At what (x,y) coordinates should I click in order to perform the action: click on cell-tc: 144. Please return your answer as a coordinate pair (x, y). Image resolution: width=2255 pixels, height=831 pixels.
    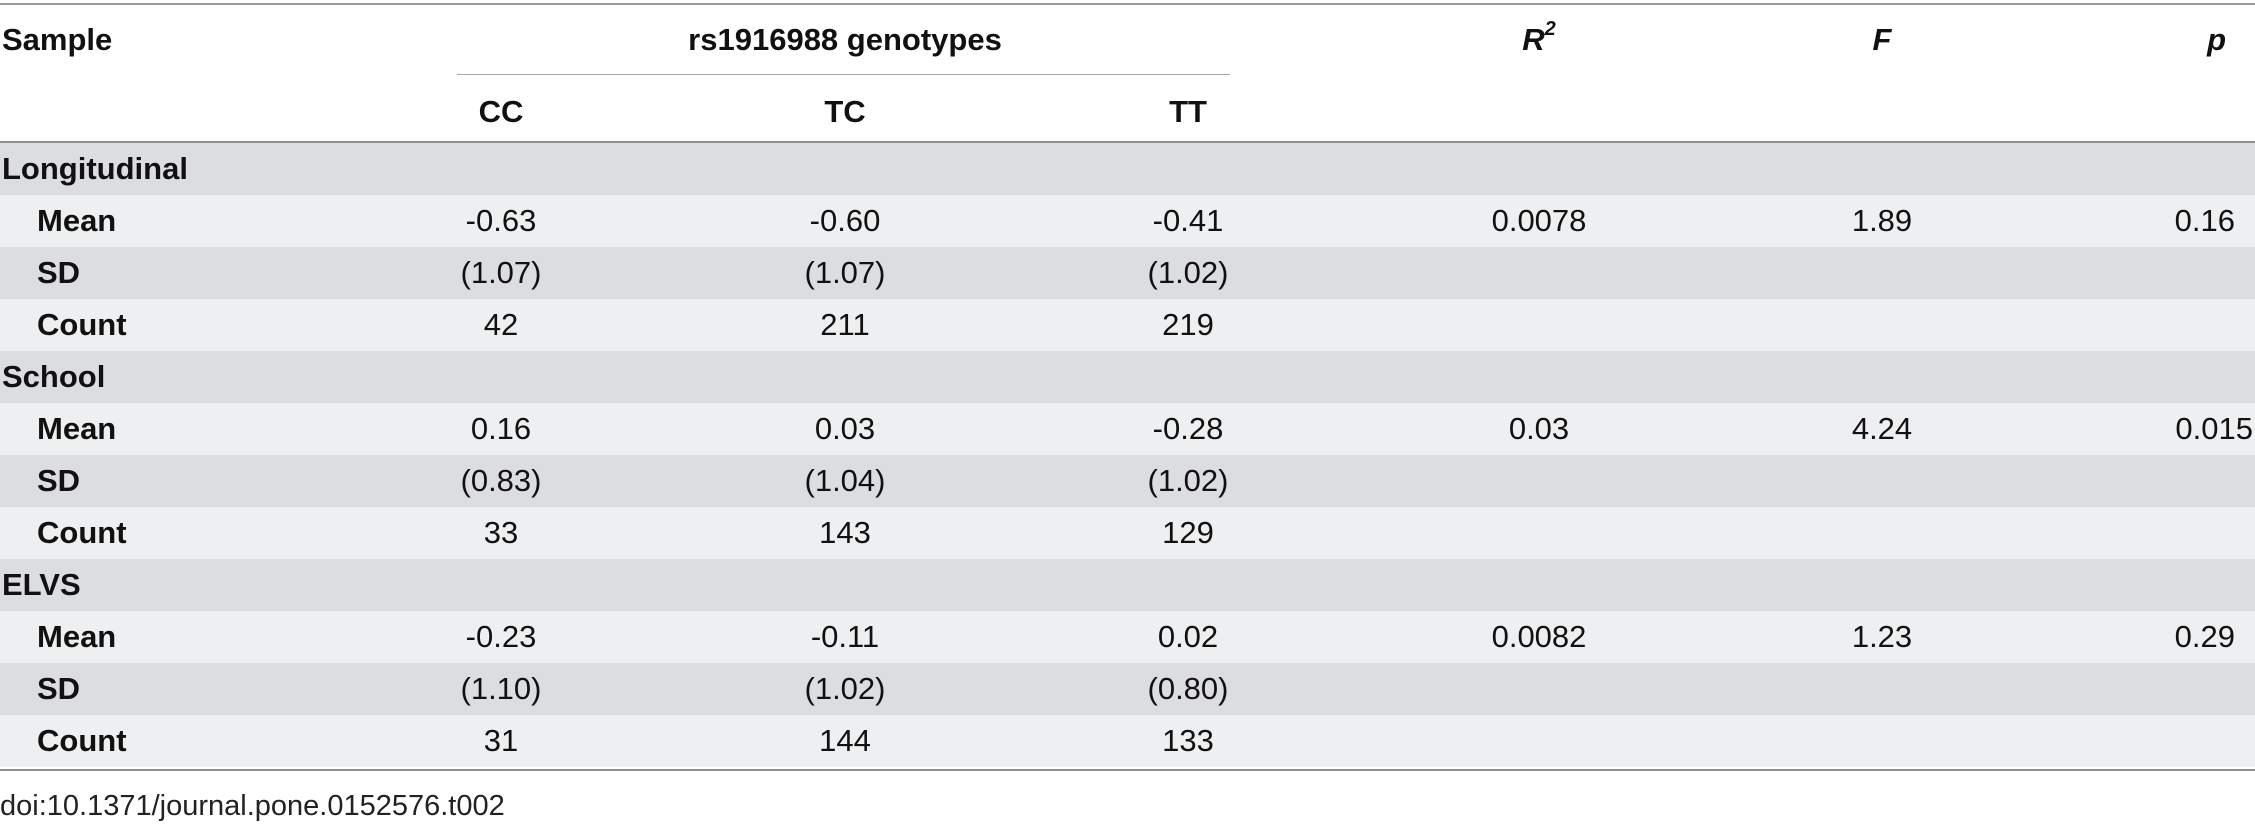
    Looking at the image, I should click on (845, 740).